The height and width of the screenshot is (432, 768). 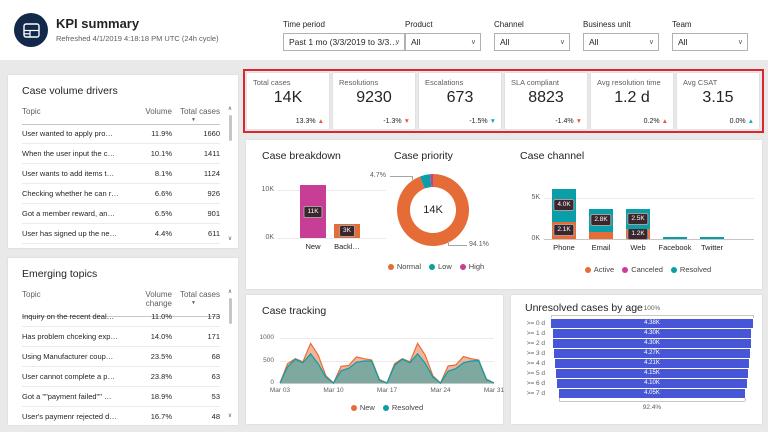 What do you see at coordinates (374, 101) in the screenshot?
I see `kpi-card: Resolutions 9230 -1.3% ▼` at bounding box center [374, 101].